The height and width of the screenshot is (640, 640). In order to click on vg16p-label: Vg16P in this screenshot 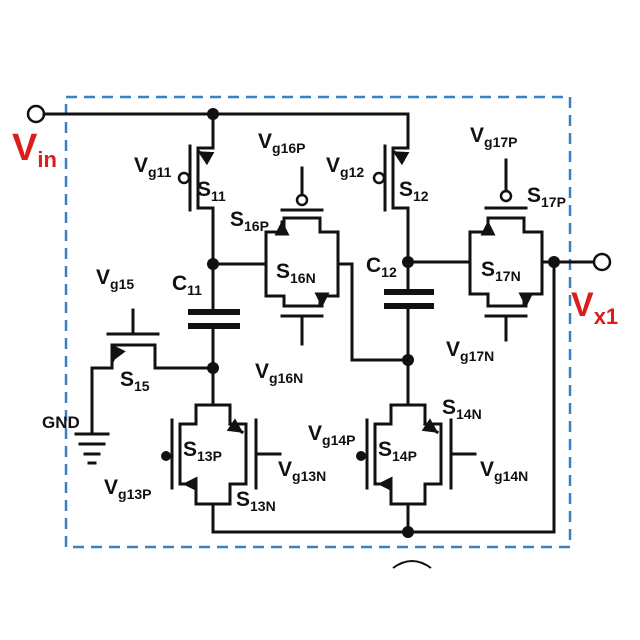, I will do `click(281, 143)`.